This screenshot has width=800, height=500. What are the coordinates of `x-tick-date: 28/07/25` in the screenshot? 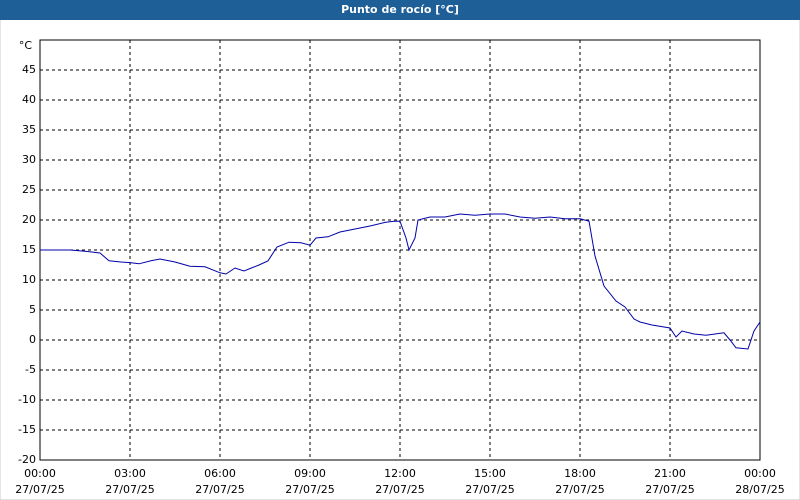 It's located at (759, 489).